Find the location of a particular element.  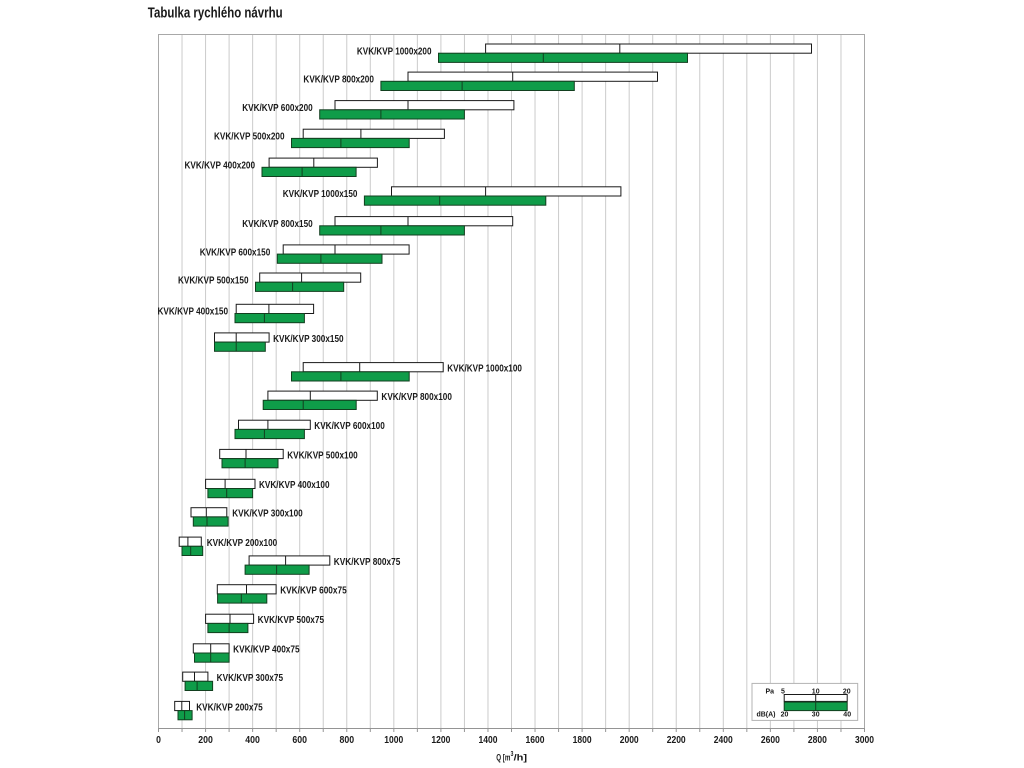

svg-text: 2600 is located at coordinates (770, 740).